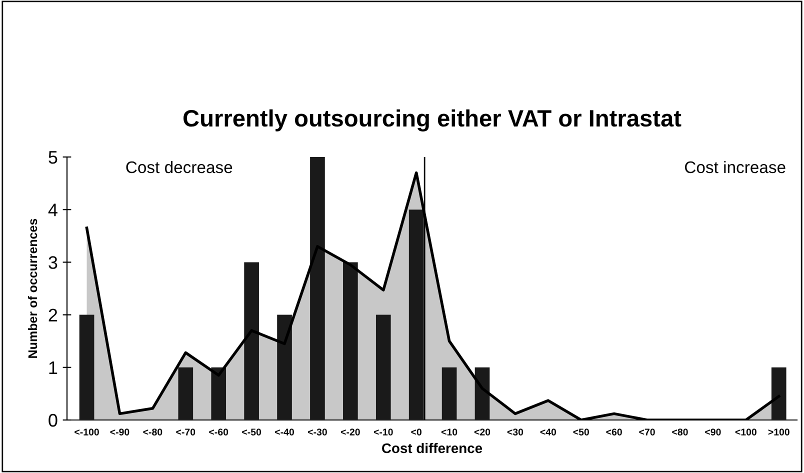 The image size is (804, 473). I want to click on x-tick-label: <90, so click(713, 432).